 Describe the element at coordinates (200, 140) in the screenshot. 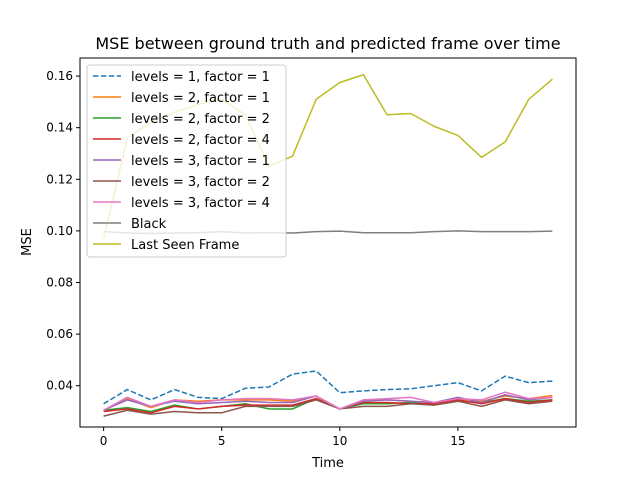

I see `legend-label-3: levels = 2, factor = 4` at that location.